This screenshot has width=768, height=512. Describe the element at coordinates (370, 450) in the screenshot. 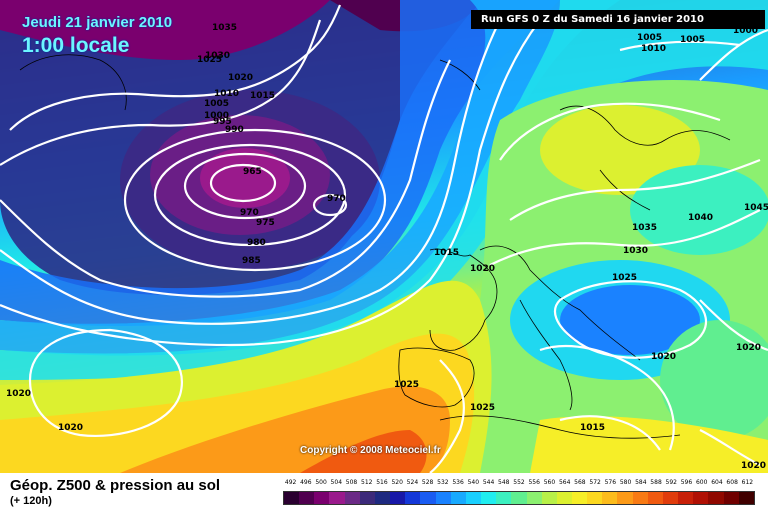

I see `copyright: Copyright © 2008 Meteociel.fr` at that location.